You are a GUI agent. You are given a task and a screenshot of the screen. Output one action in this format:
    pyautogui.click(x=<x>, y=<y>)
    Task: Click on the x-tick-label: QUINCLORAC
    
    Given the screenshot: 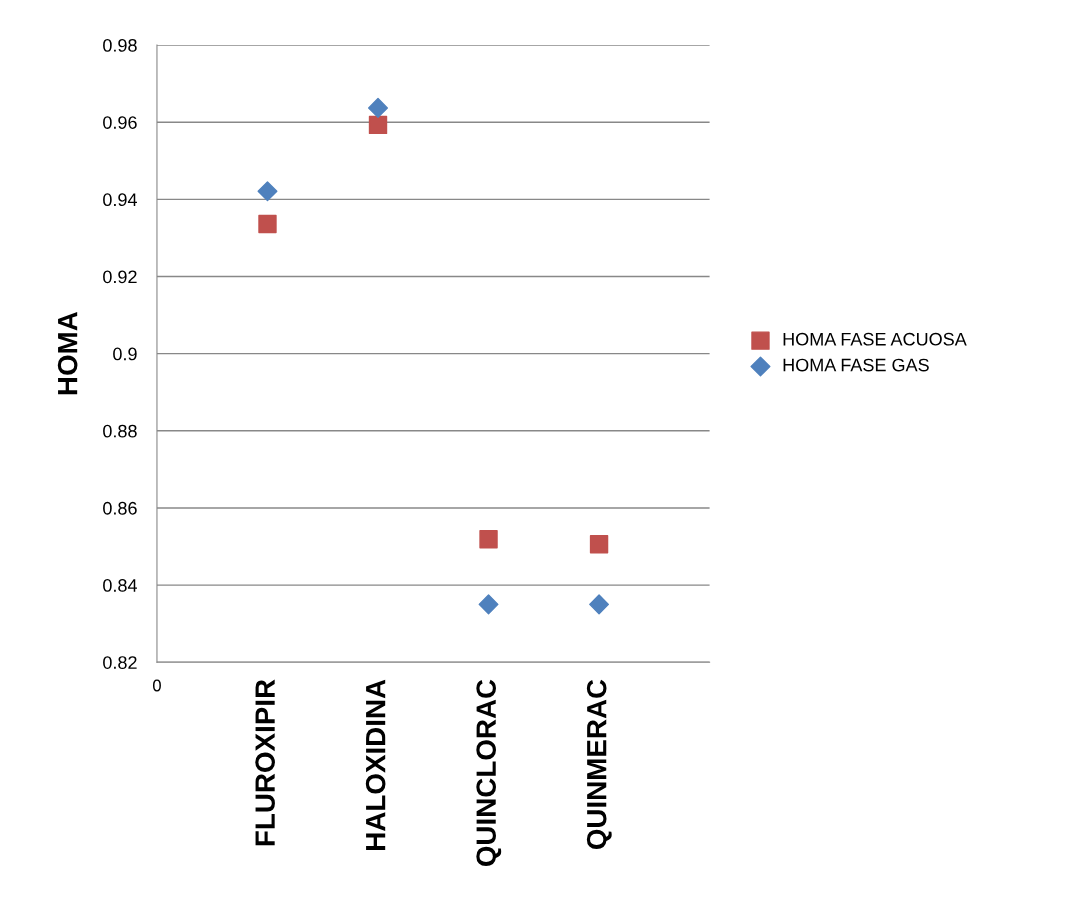 What is the action you would take?
    pyautogui.click(x=489, y=773)
    